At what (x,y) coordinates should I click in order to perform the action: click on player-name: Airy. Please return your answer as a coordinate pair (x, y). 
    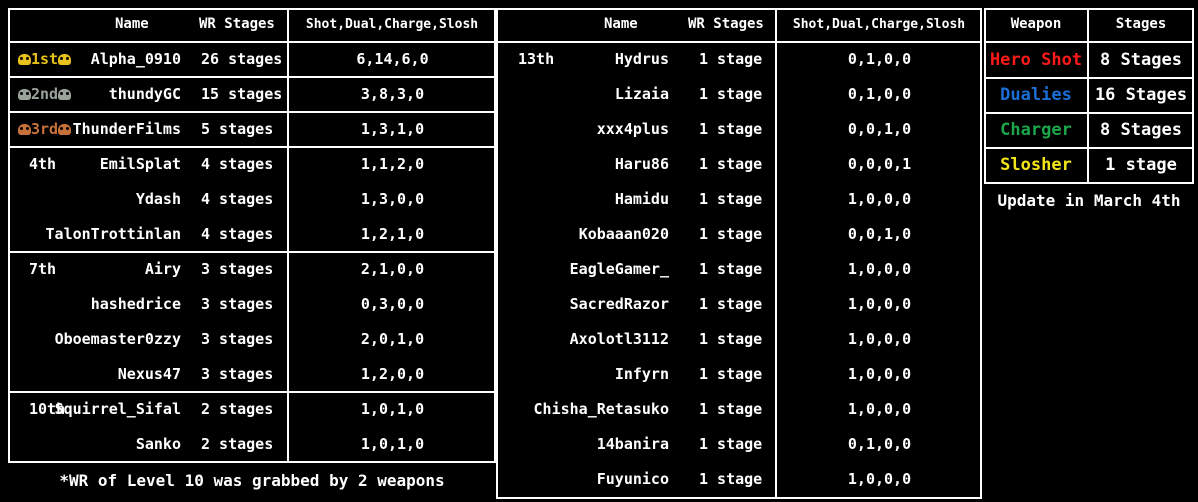
    Looking at the image, I should click on (162, 269).